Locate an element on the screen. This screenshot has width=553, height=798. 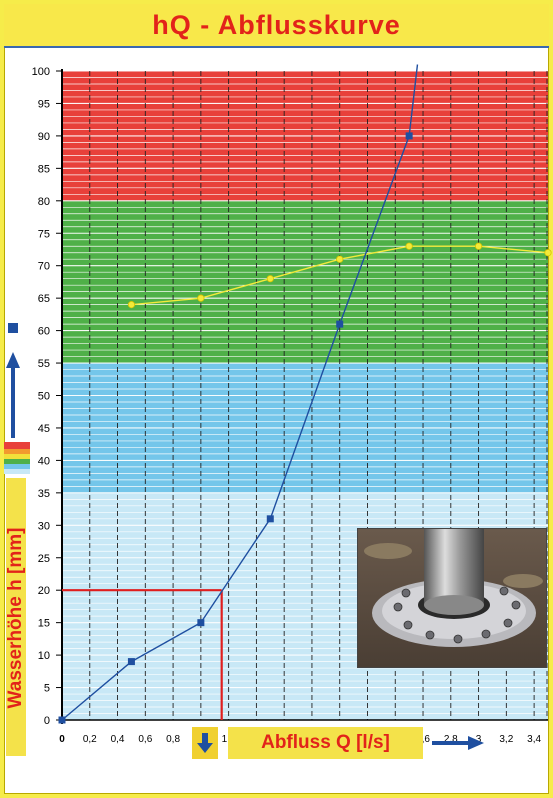
y-tick-label: 80 is located at coordinates (44, 202).